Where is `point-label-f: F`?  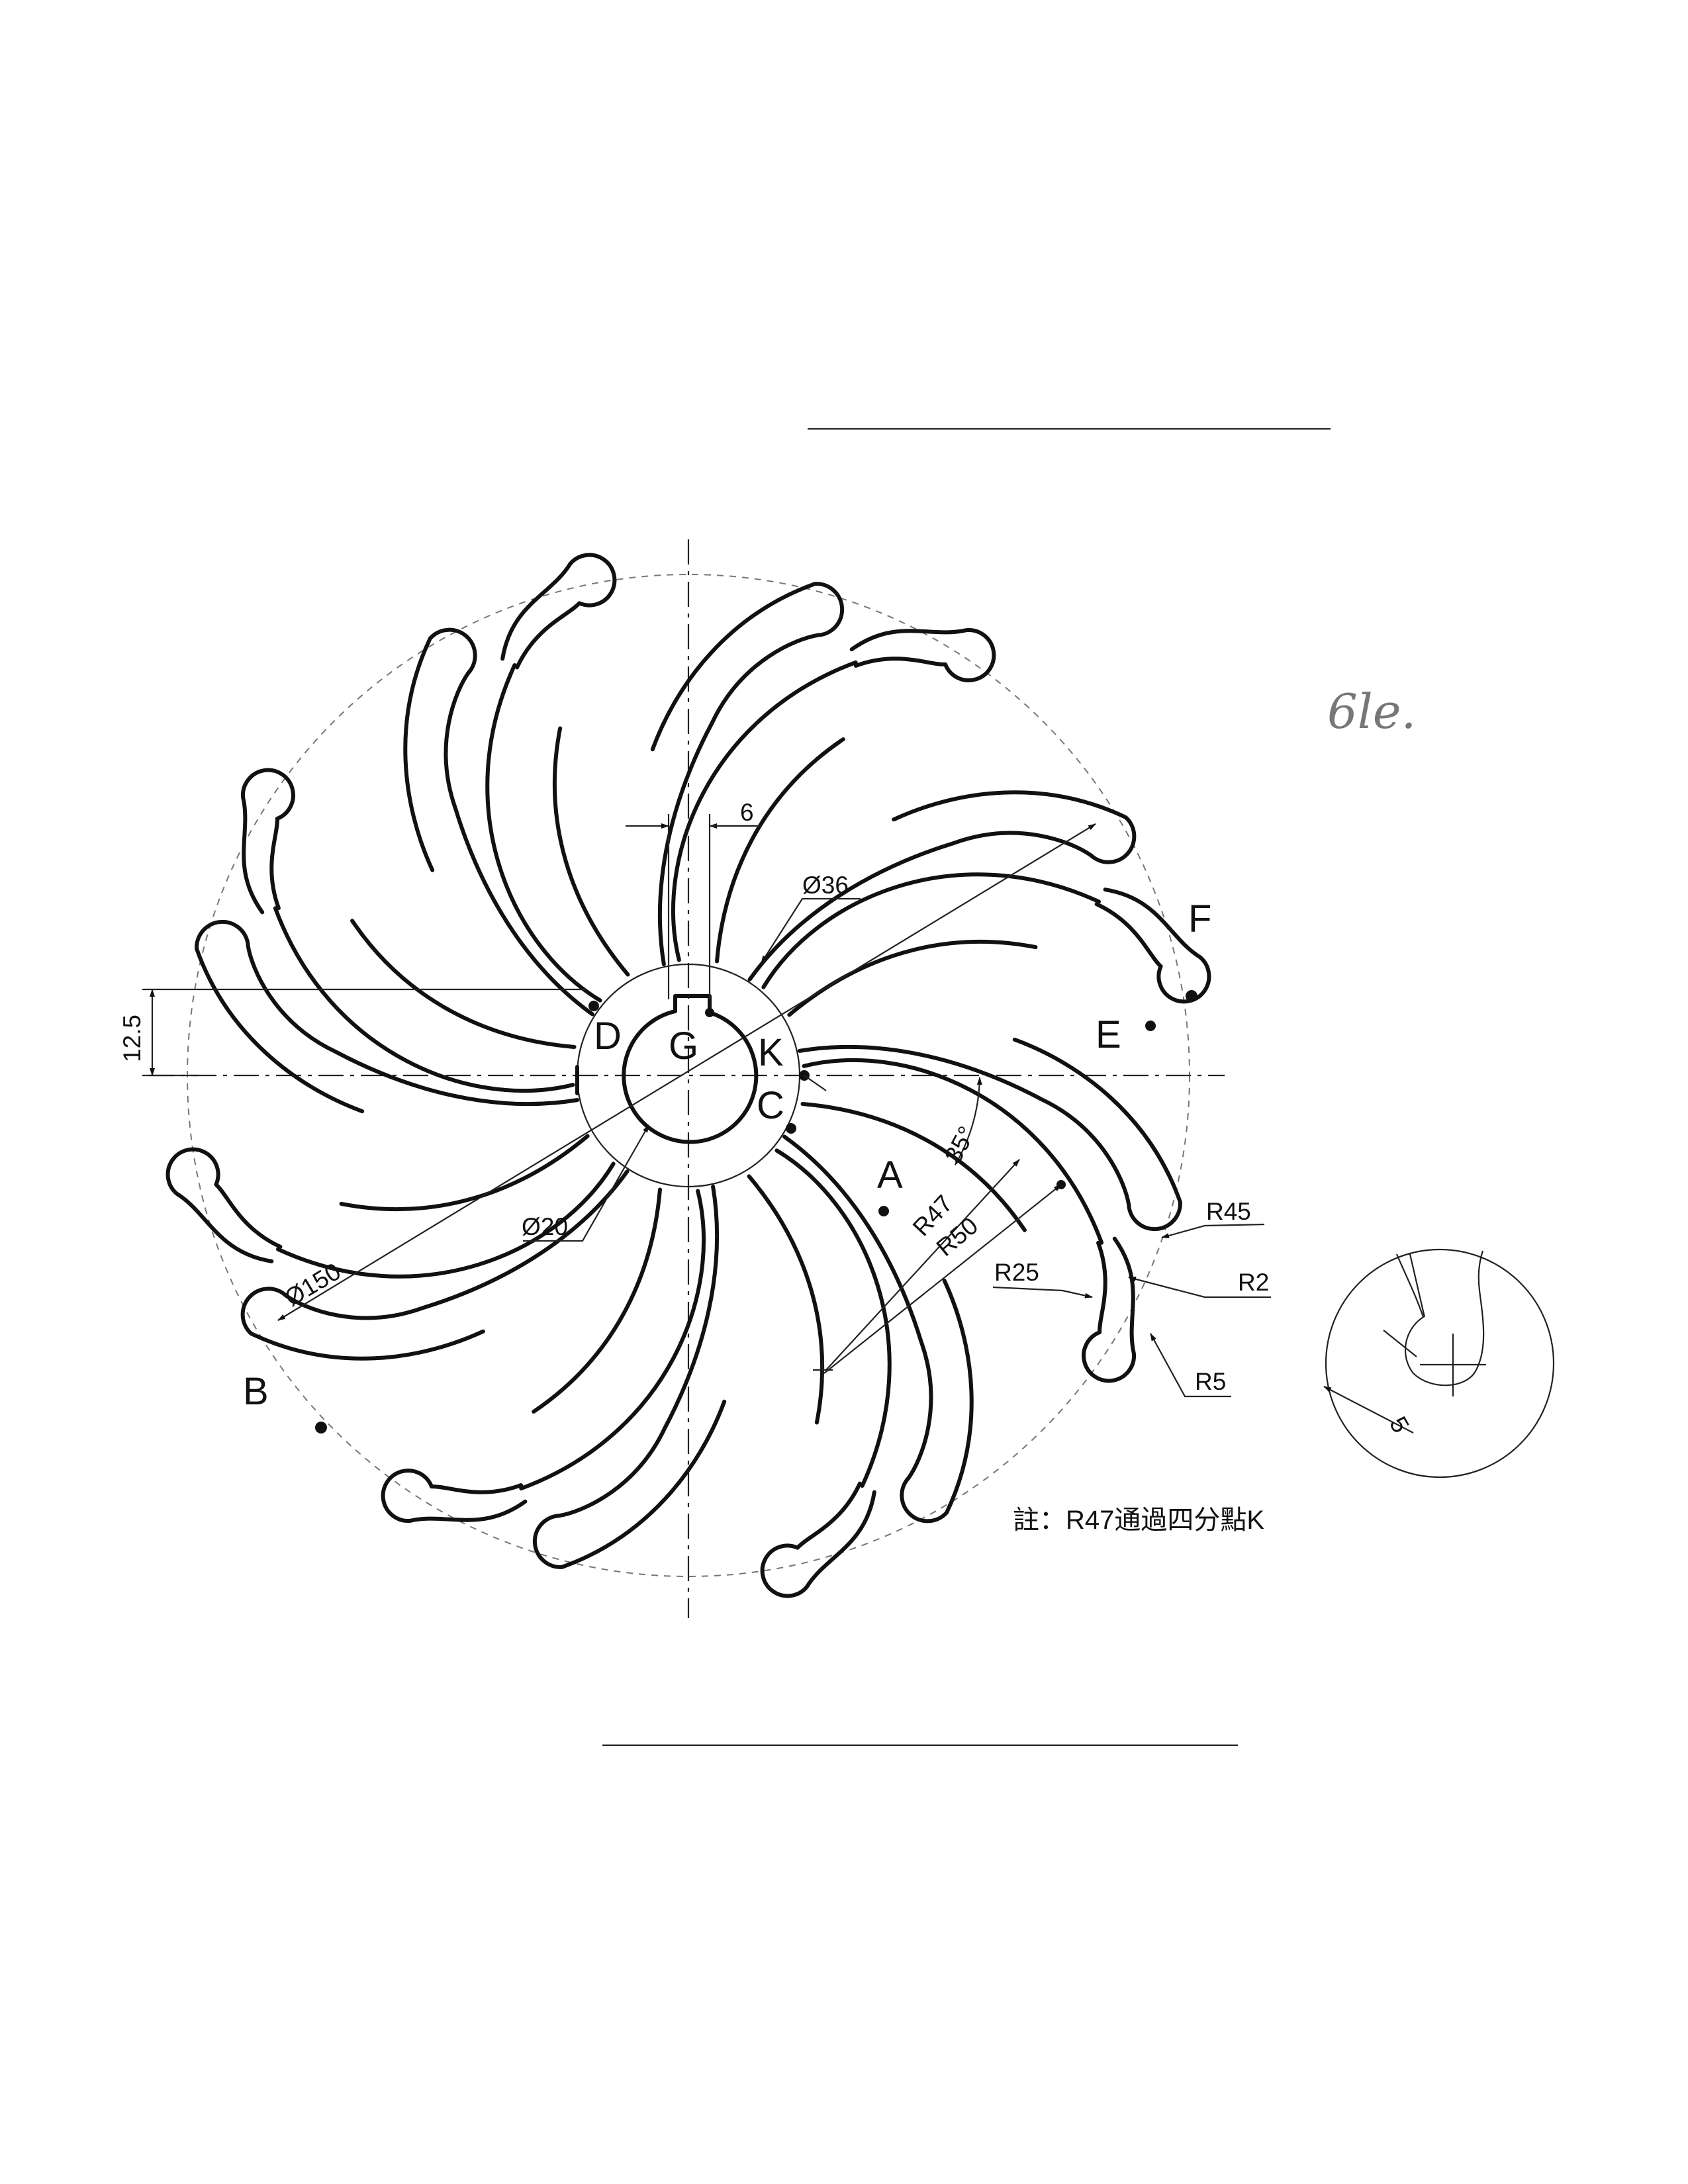 point-label-f: F is located at coordinates (1199, 919).